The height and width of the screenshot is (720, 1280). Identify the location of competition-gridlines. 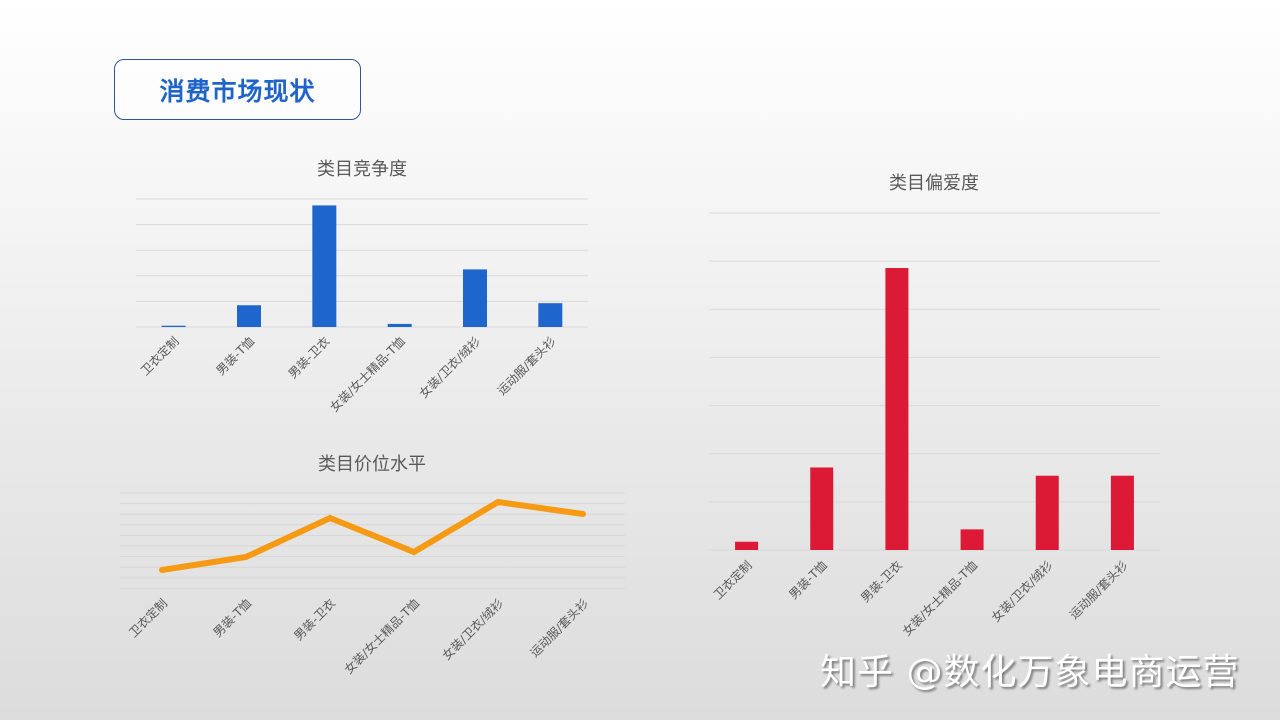
(362, 263).